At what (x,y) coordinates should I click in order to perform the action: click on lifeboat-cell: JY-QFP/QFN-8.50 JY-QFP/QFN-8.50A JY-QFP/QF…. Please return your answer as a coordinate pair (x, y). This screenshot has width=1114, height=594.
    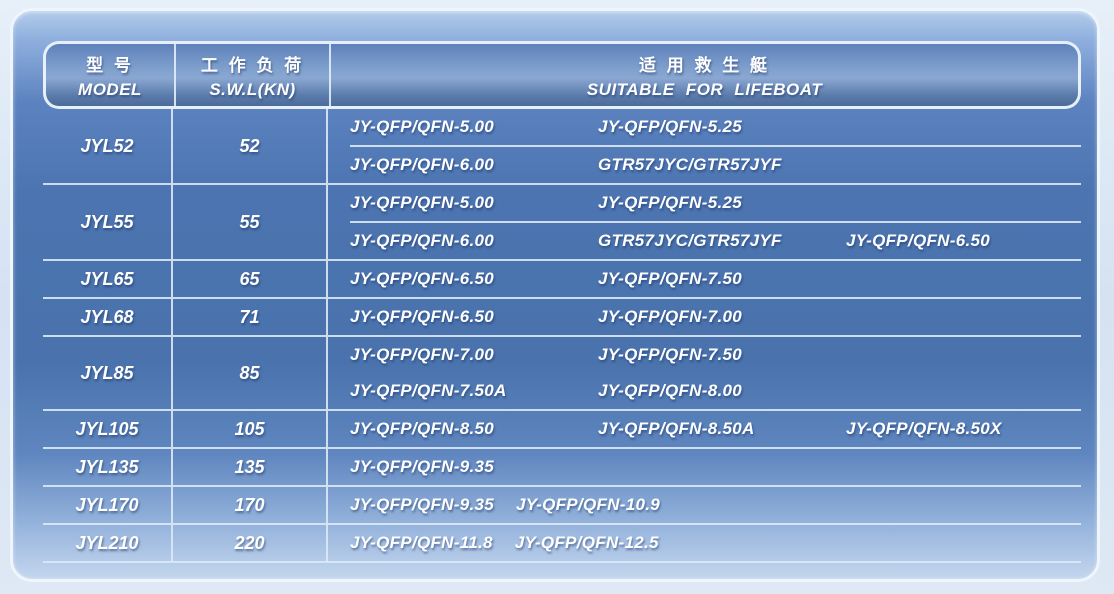
    Looking at the image, I should click on (704, 429).